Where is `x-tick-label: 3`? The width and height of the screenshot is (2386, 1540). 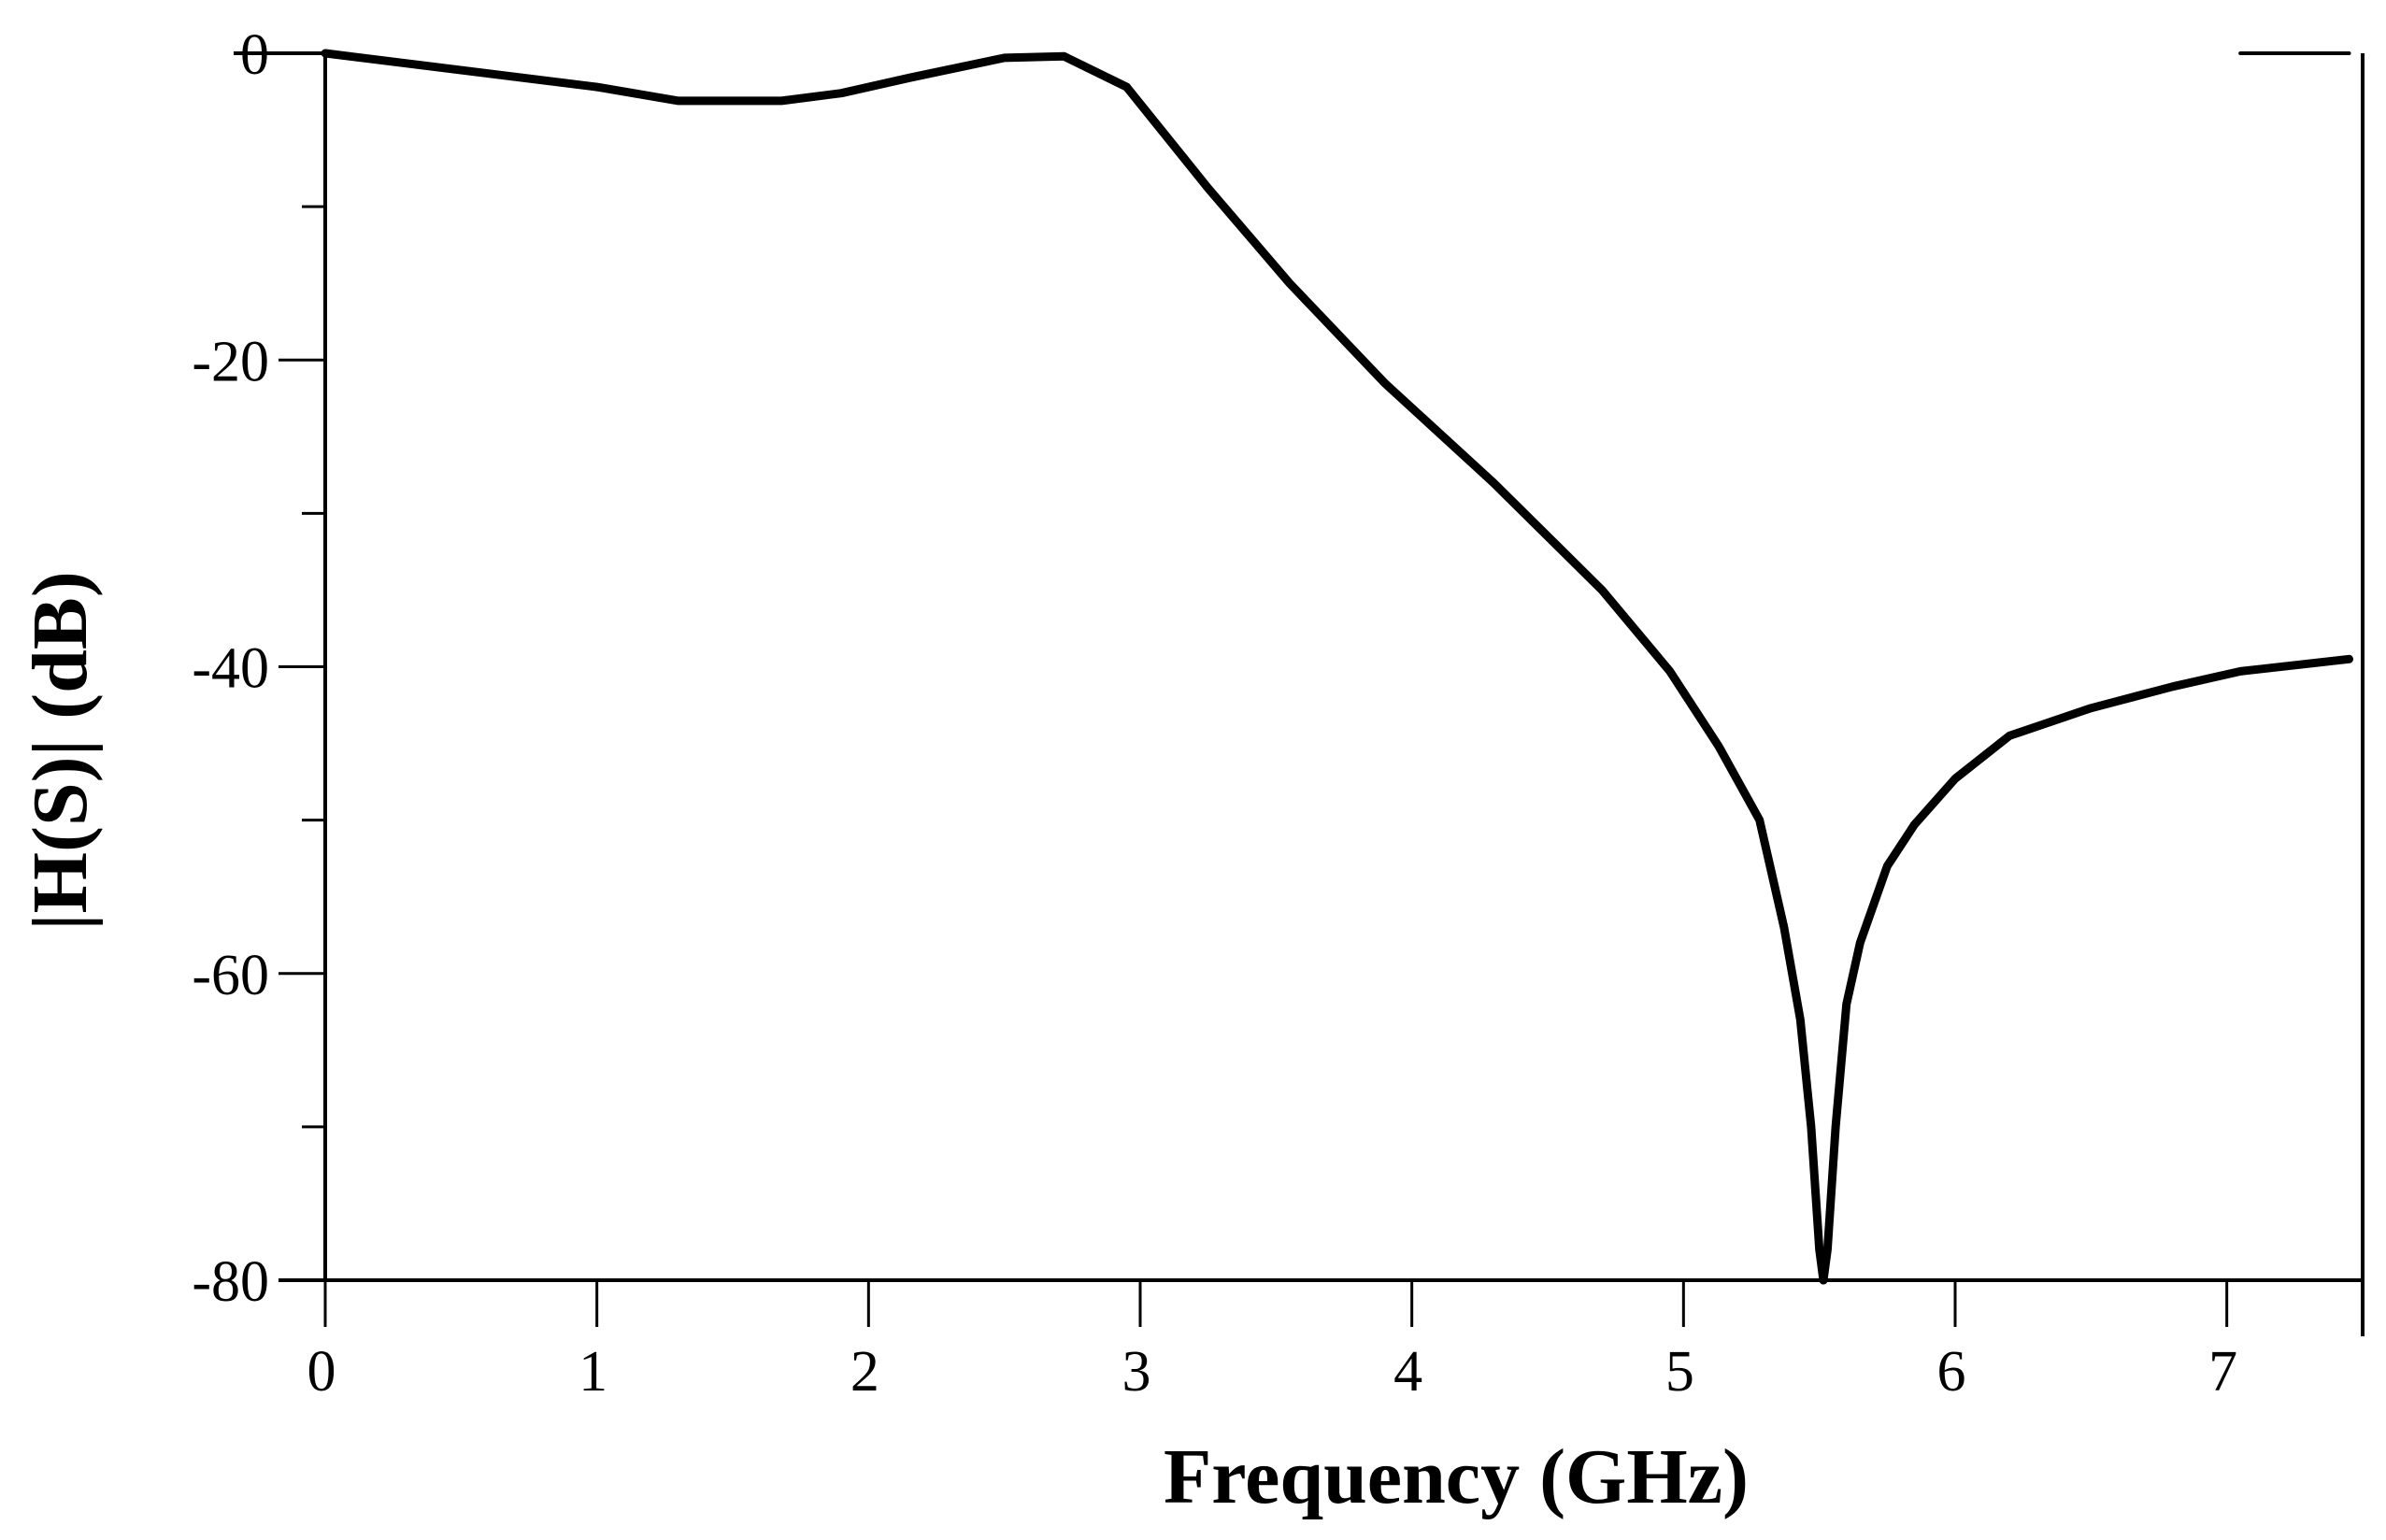 x-tick-label: 3 is located at coordinates (1136, 1372).